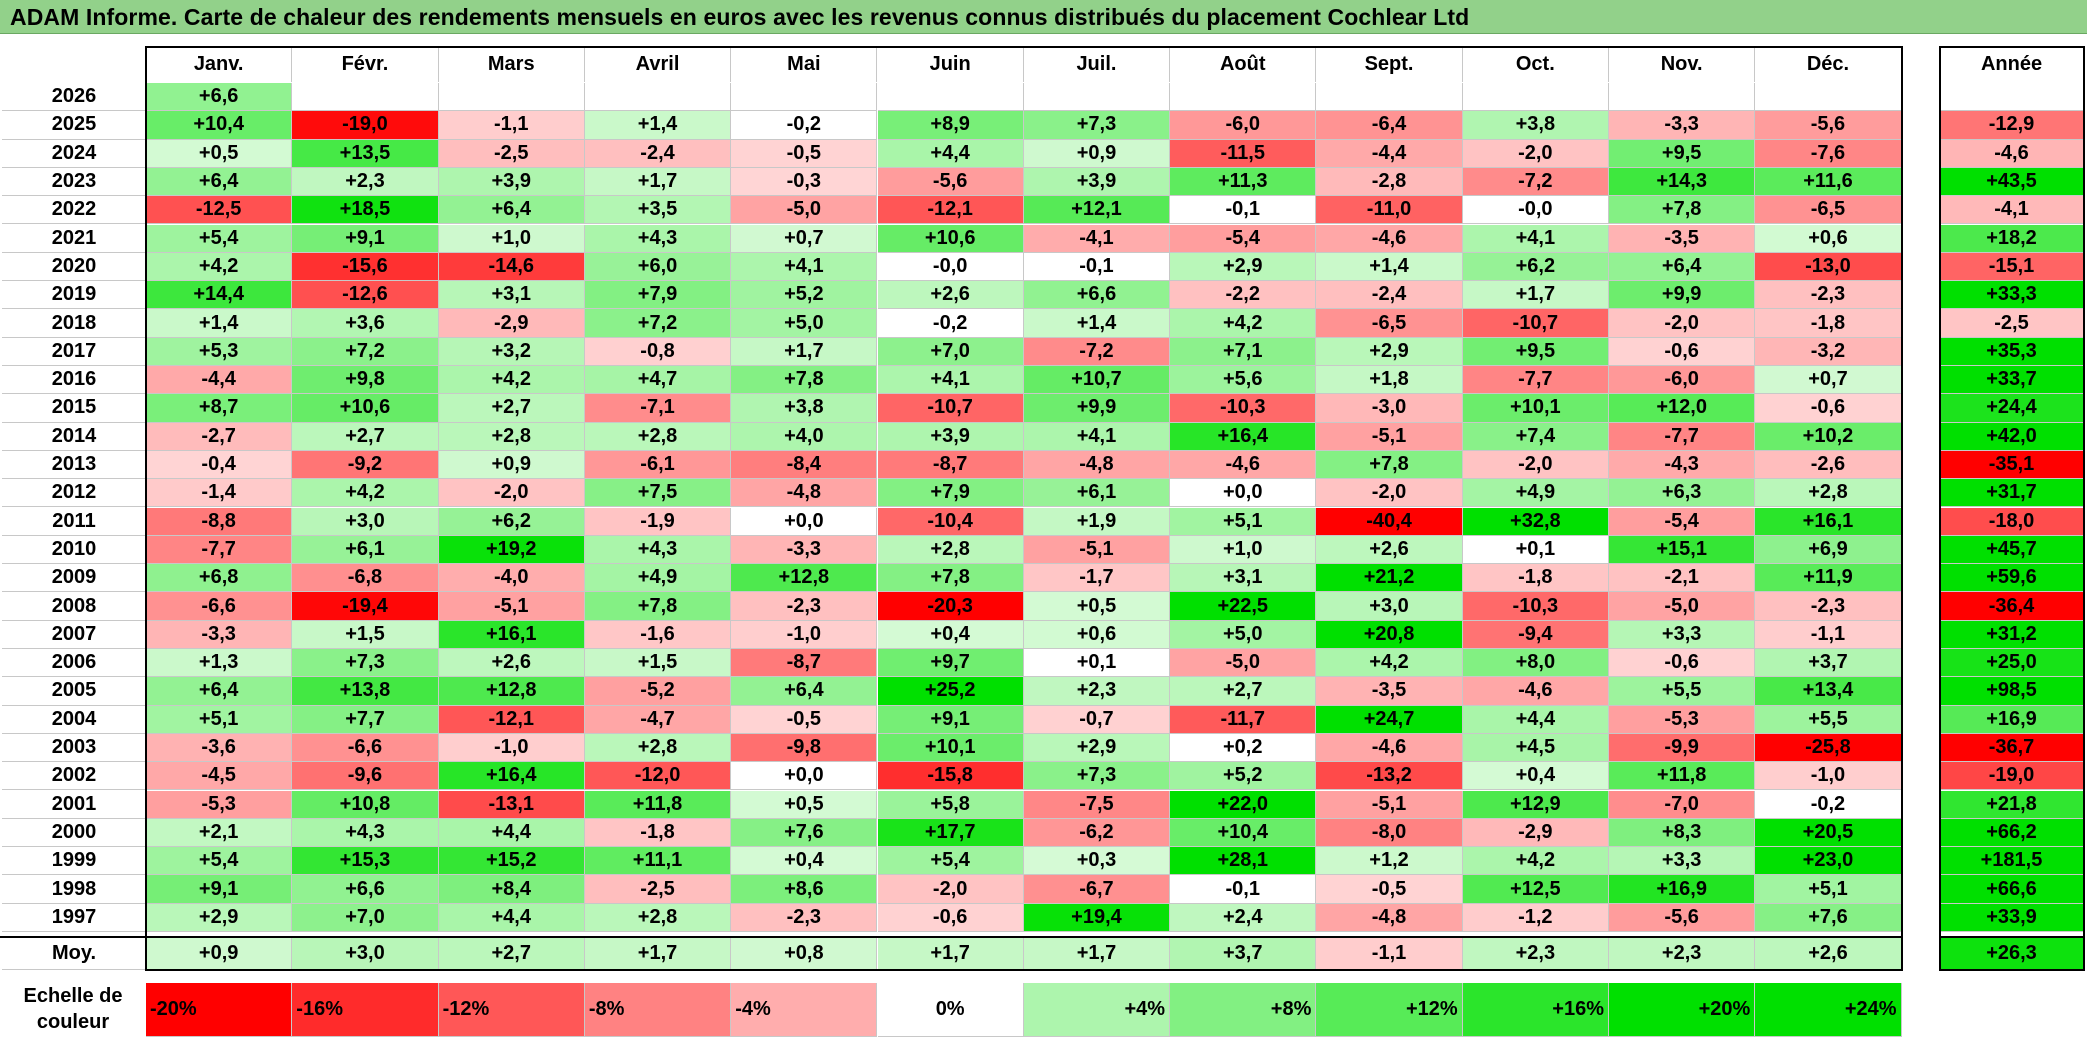 The height and width of the screenshot is (1037, 2087). I want to click on heatmap-cell: +14,4, so click(219, 295).